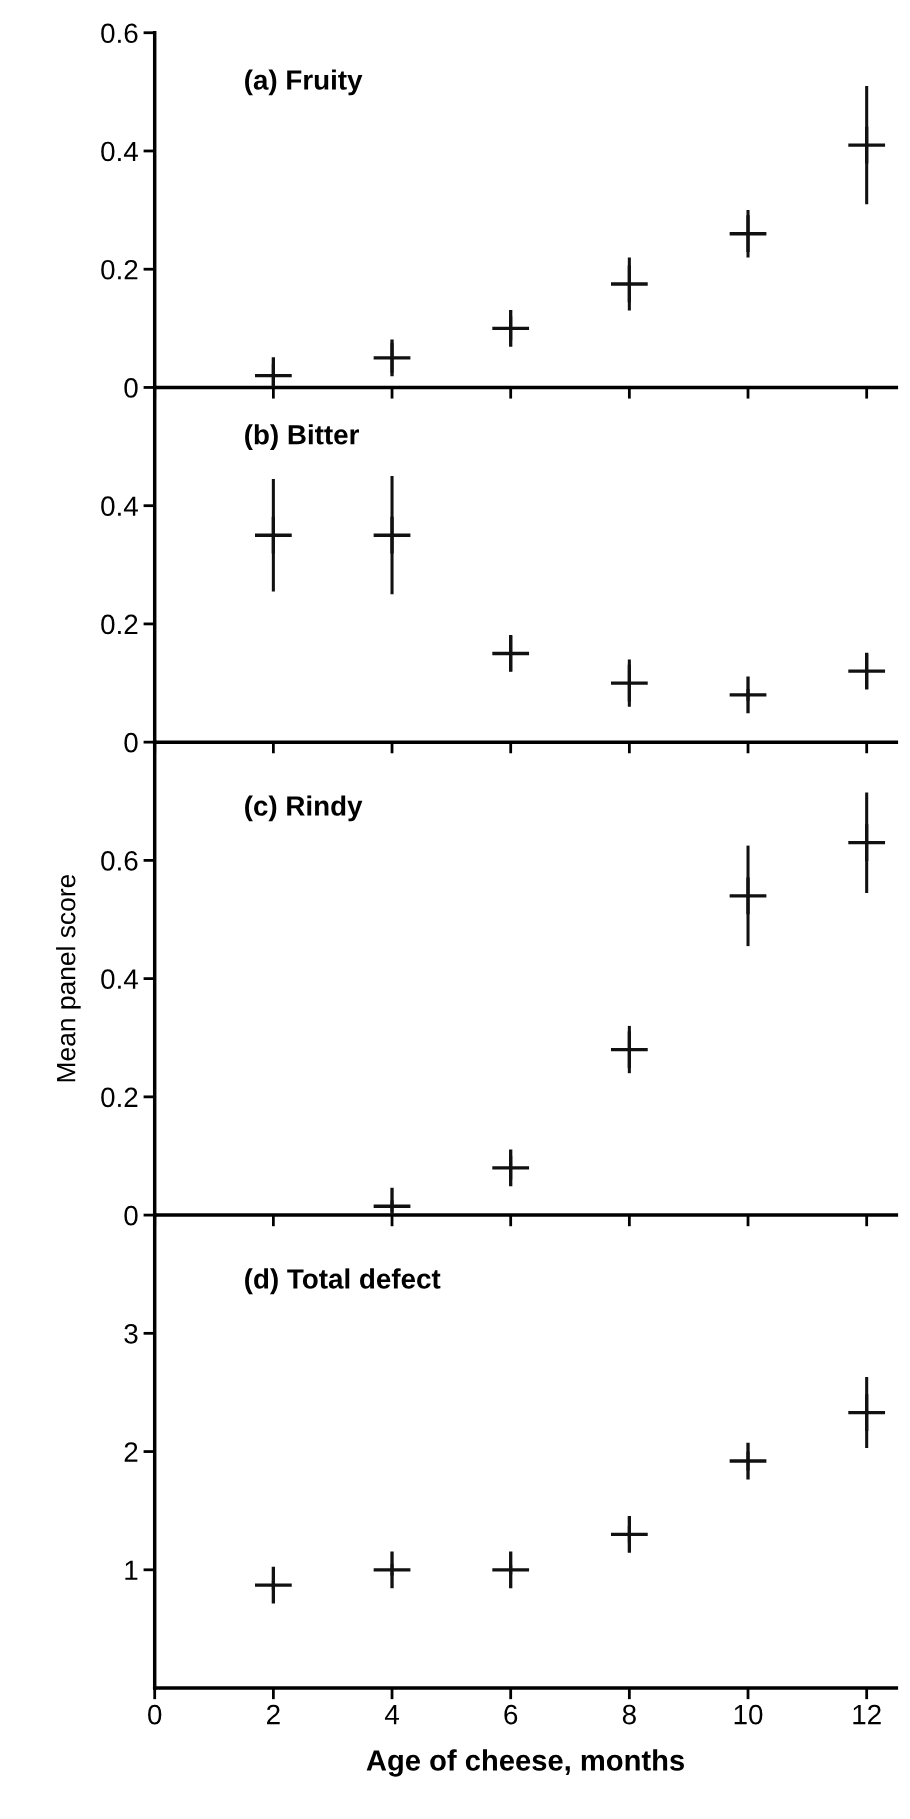 The width and height of the screenshot is (910, 1819). I want to click on y-axis-title: Mean panel score, so click(68, 978).